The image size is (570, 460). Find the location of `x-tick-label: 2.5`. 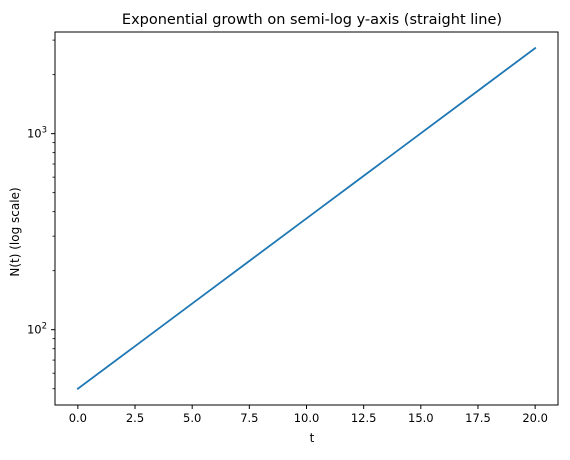

x-tick-label: 2.5 is located at coordinates (135, 418).